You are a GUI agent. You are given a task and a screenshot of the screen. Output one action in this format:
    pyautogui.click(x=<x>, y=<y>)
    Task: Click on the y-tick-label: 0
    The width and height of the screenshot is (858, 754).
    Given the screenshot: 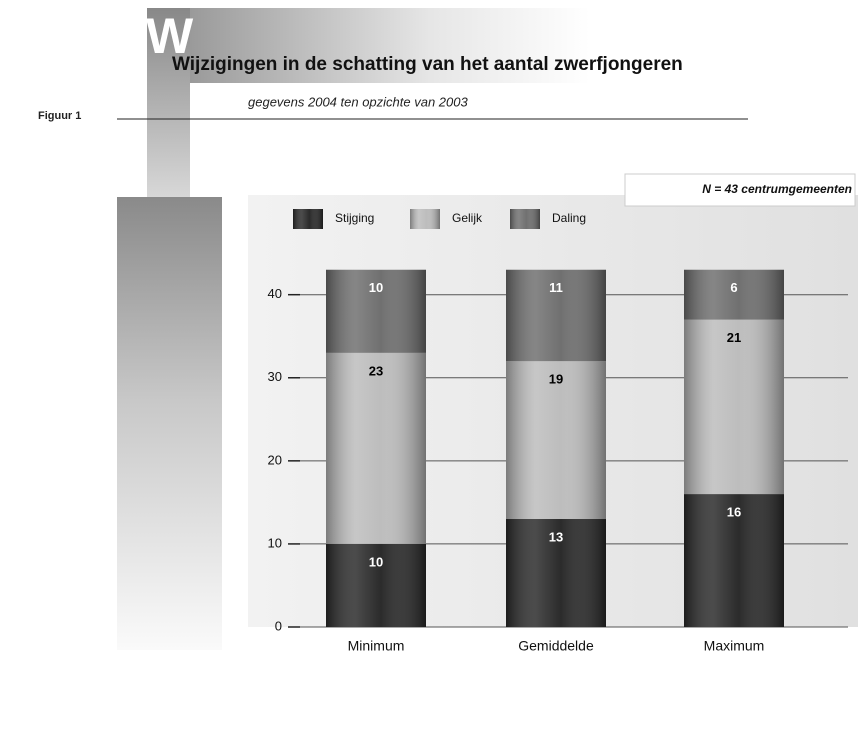 What is the action you would take?
    pyautogui.click(x=278, y=625)
    